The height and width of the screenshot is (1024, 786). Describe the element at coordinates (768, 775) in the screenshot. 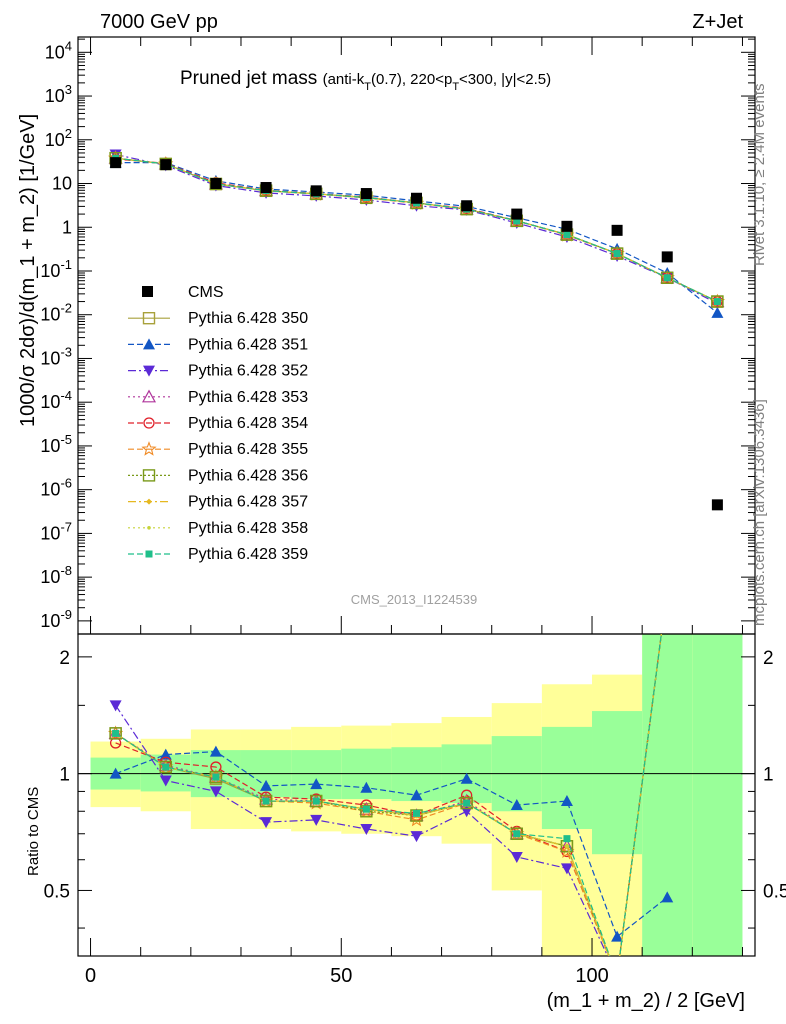

I see `ratio-y-tick-label-right: 1` at that location.